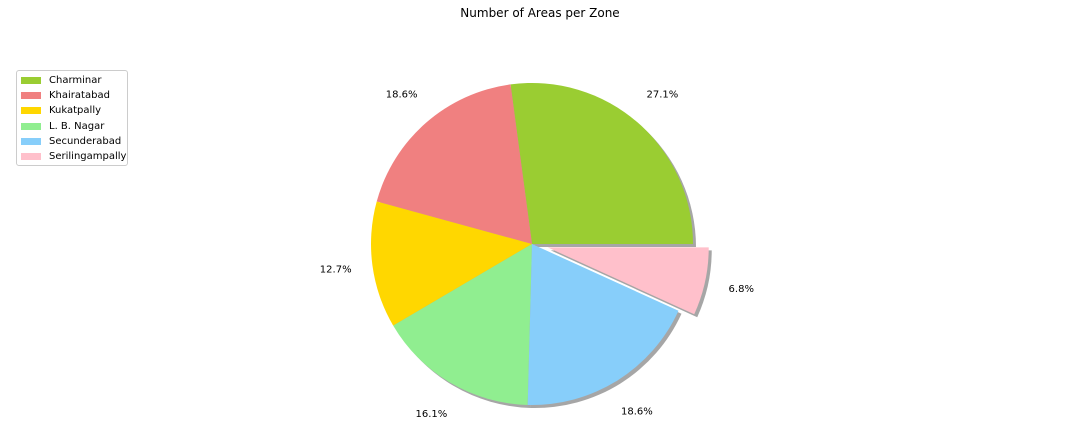 The image size is (1080, 432). What do you see at coordinates (662, 94) in the screenshot?
I see `pct-label-charminar: 27.1%` at bounding box center [662, 94].